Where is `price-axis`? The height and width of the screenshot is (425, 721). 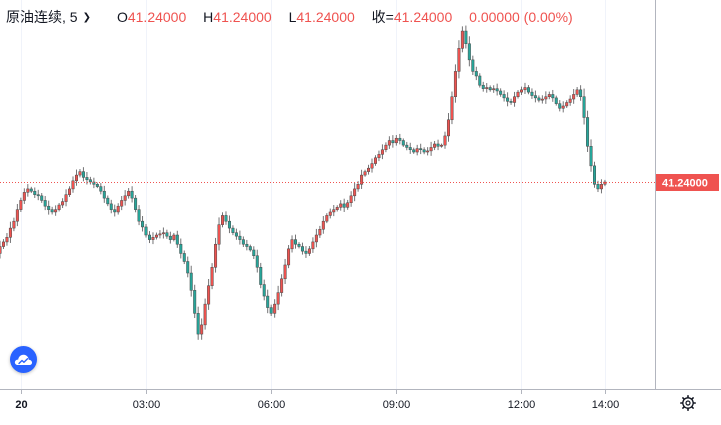
price-axis is located at coordinates (688, 194).